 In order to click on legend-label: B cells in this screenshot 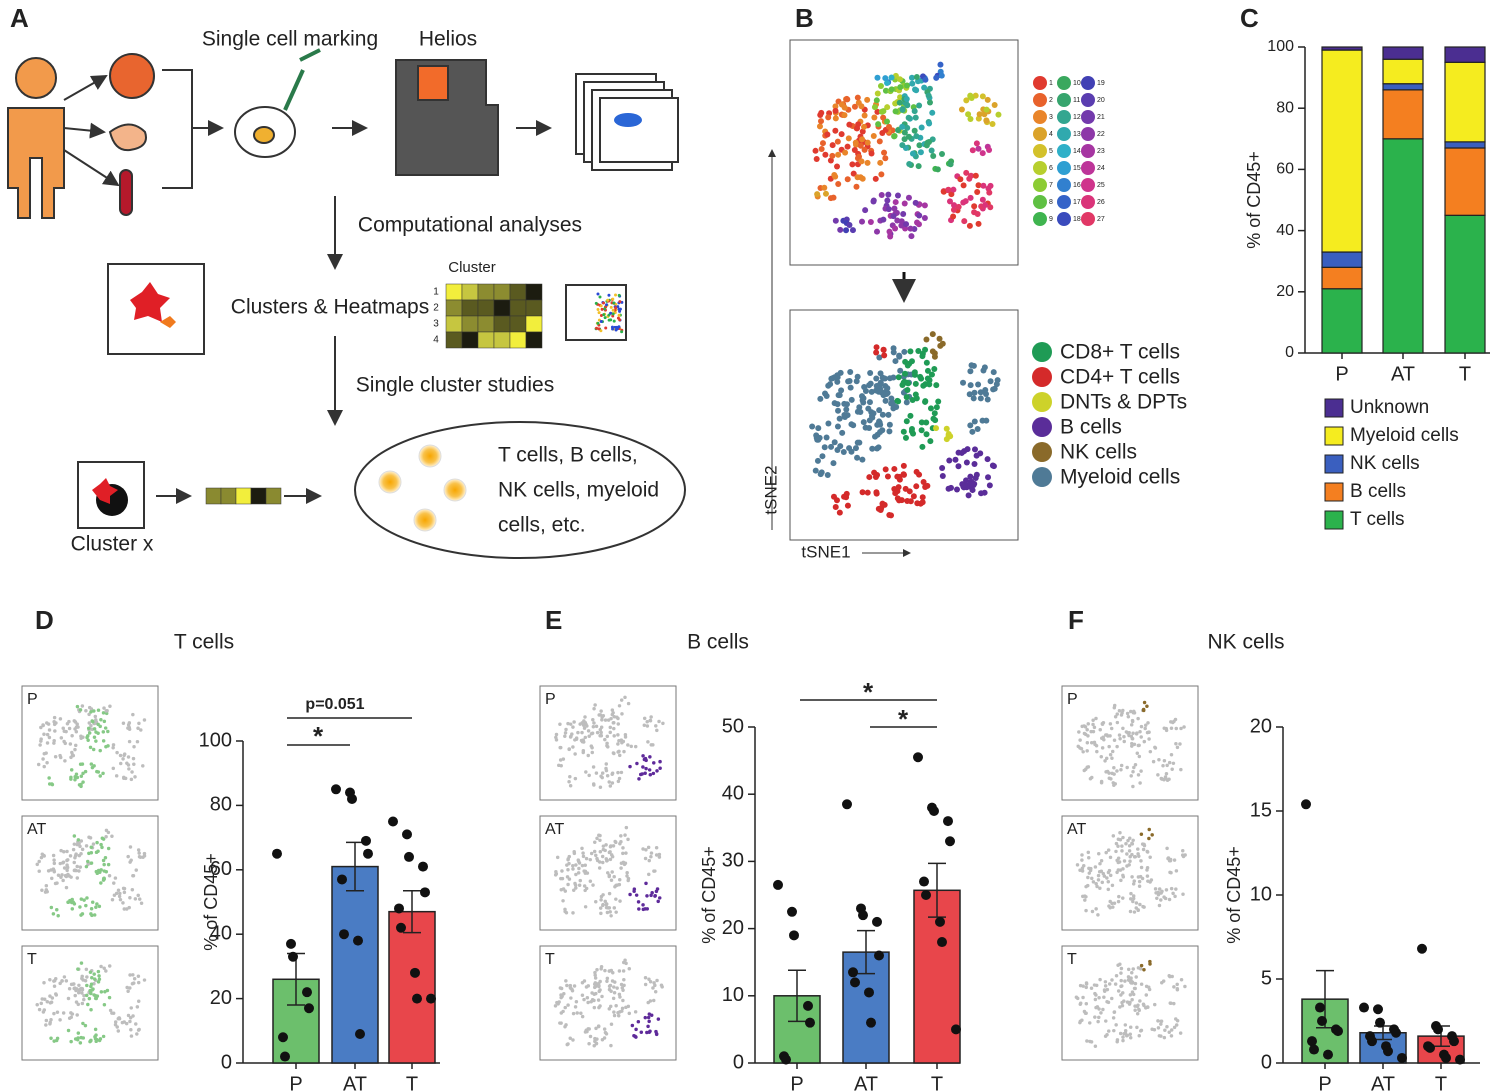, I will do `click(1091, 427)`.